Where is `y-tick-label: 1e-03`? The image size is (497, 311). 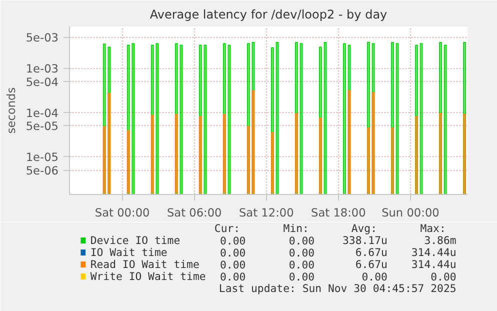
y-tick-label: 1e-03 is located at coordinates (42, 69).